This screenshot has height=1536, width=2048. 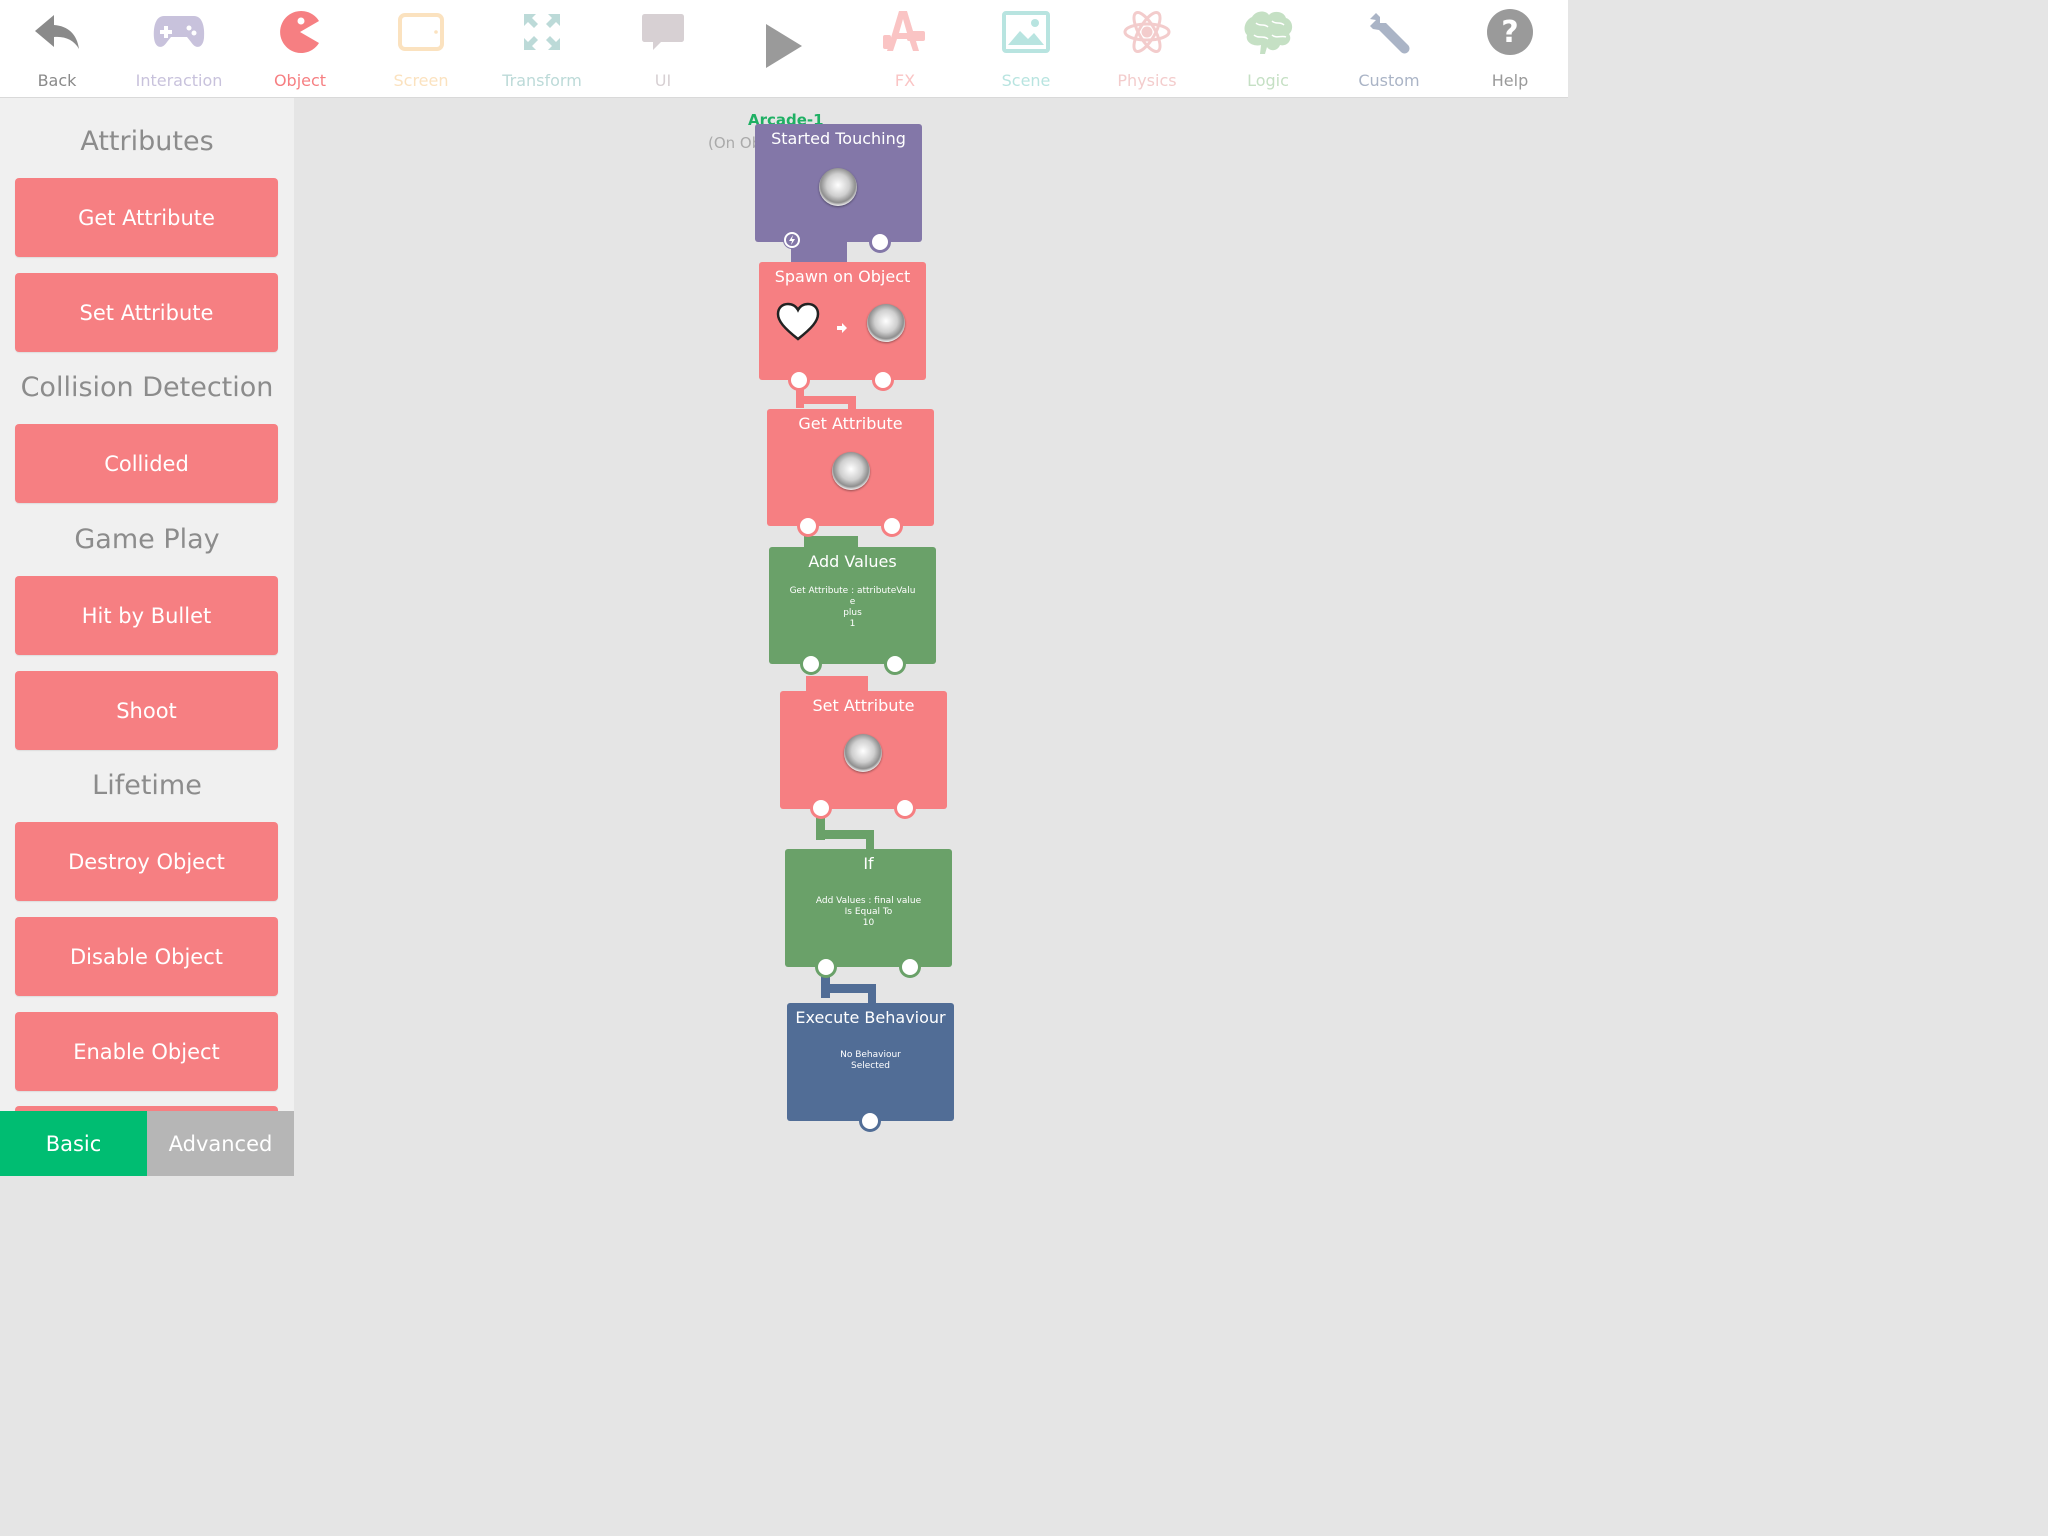 I want to click on advanced-tab: Advanced, so click(x=220, y=1143).